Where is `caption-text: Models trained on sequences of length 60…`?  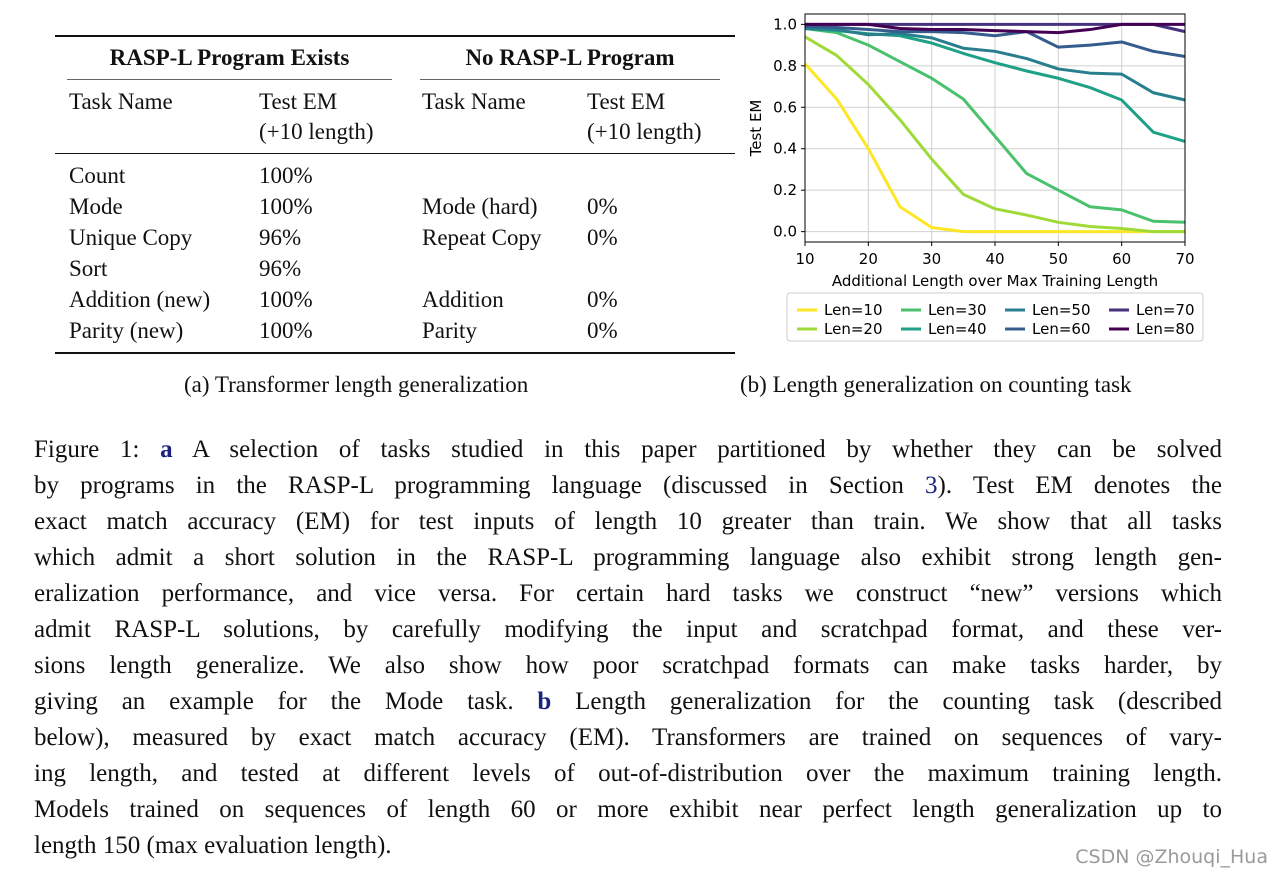 caption-text: Models trained on sequences of length 60… is located at coordinates (628, 809).